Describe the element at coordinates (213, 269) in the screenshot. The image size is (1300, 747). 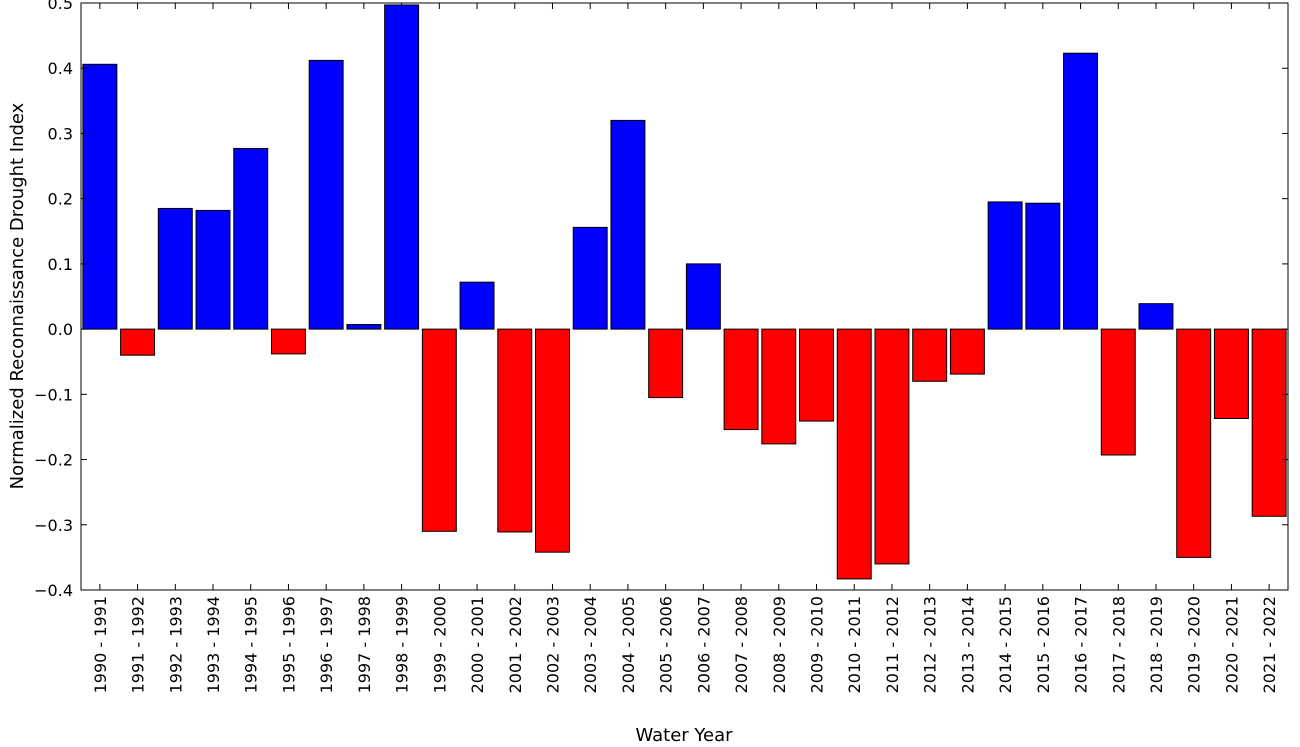
I see `bar-1993-1994` at that location.